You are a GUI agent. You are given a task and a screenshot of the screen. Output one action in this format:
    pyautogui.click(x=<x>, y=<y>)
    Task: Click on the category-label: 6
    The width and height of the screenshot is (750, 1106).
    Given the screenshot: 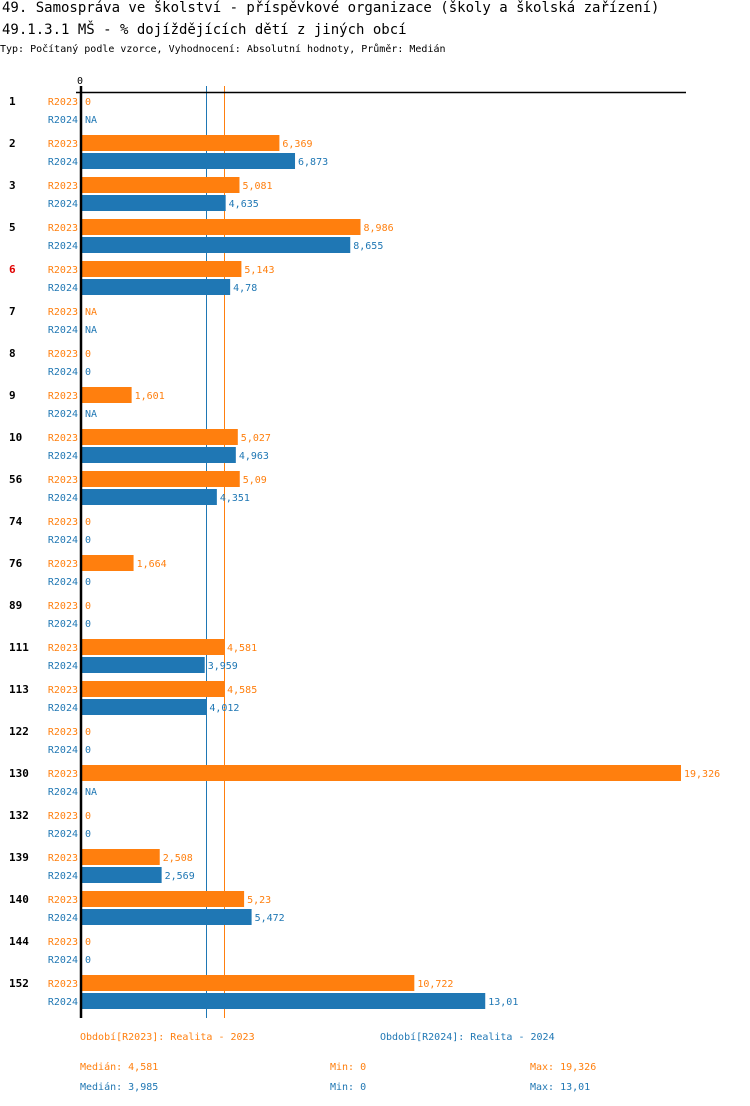 What is the action you would take?
    pyautogui.click(x=12, y=269)
    